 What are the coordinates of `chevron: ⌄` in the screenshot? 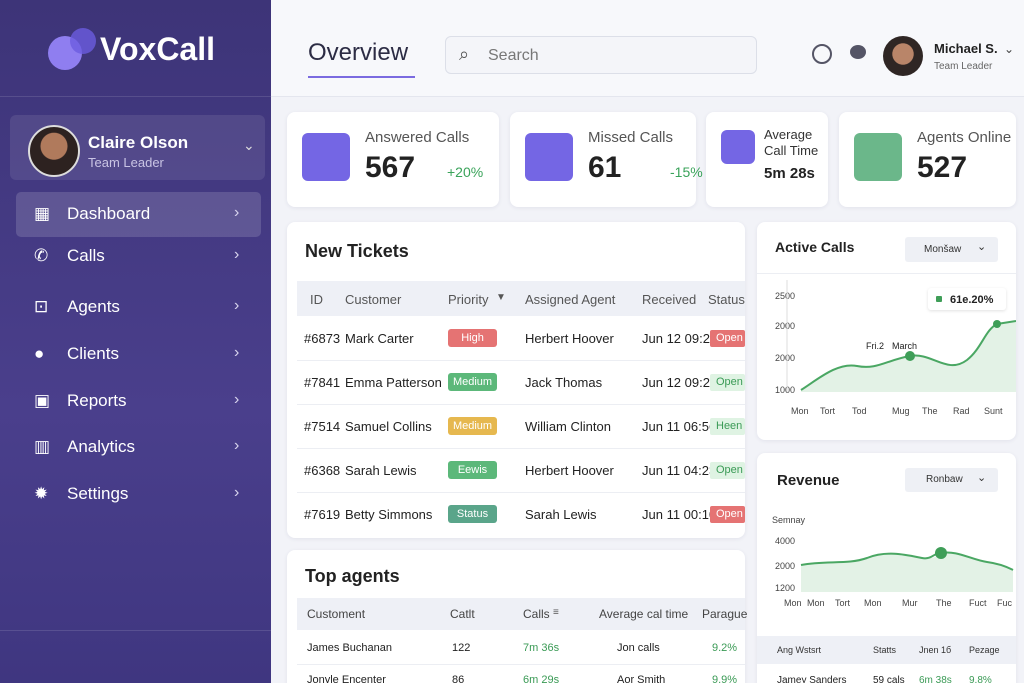 It's located at (249, 145).